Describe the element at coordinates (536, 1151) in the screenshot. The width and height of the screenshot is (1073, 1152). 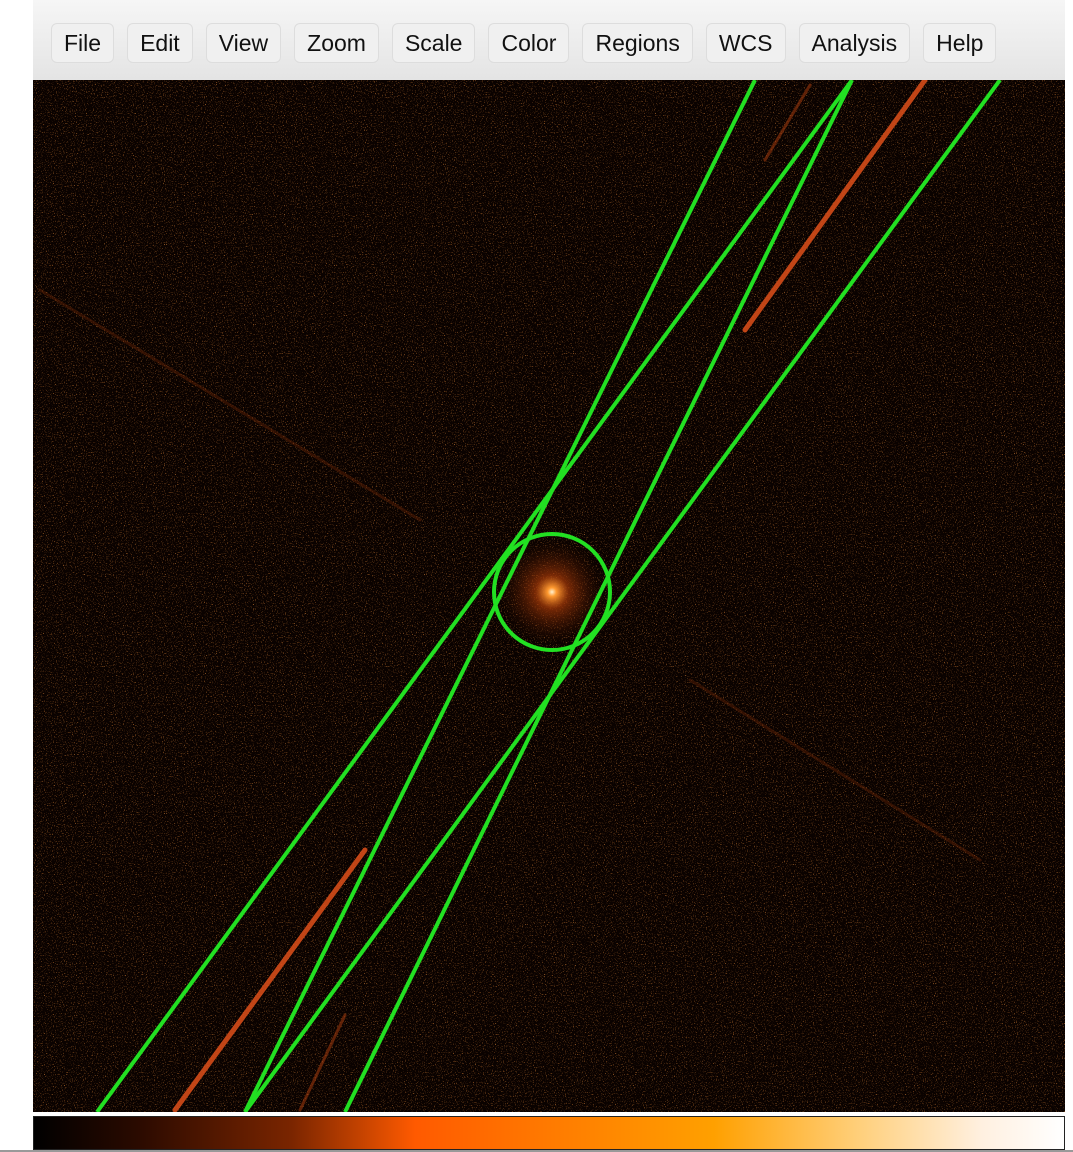
I see `divider` at that location.